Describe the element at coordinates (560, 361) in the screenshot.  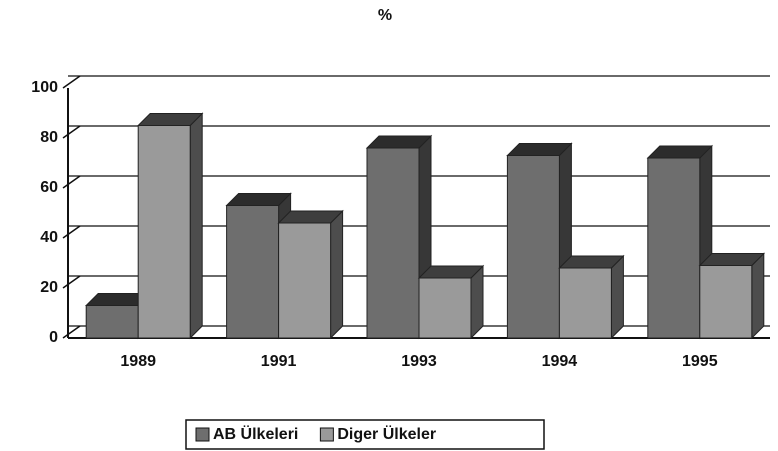
I see `x-tick-label: 1994` at that location.